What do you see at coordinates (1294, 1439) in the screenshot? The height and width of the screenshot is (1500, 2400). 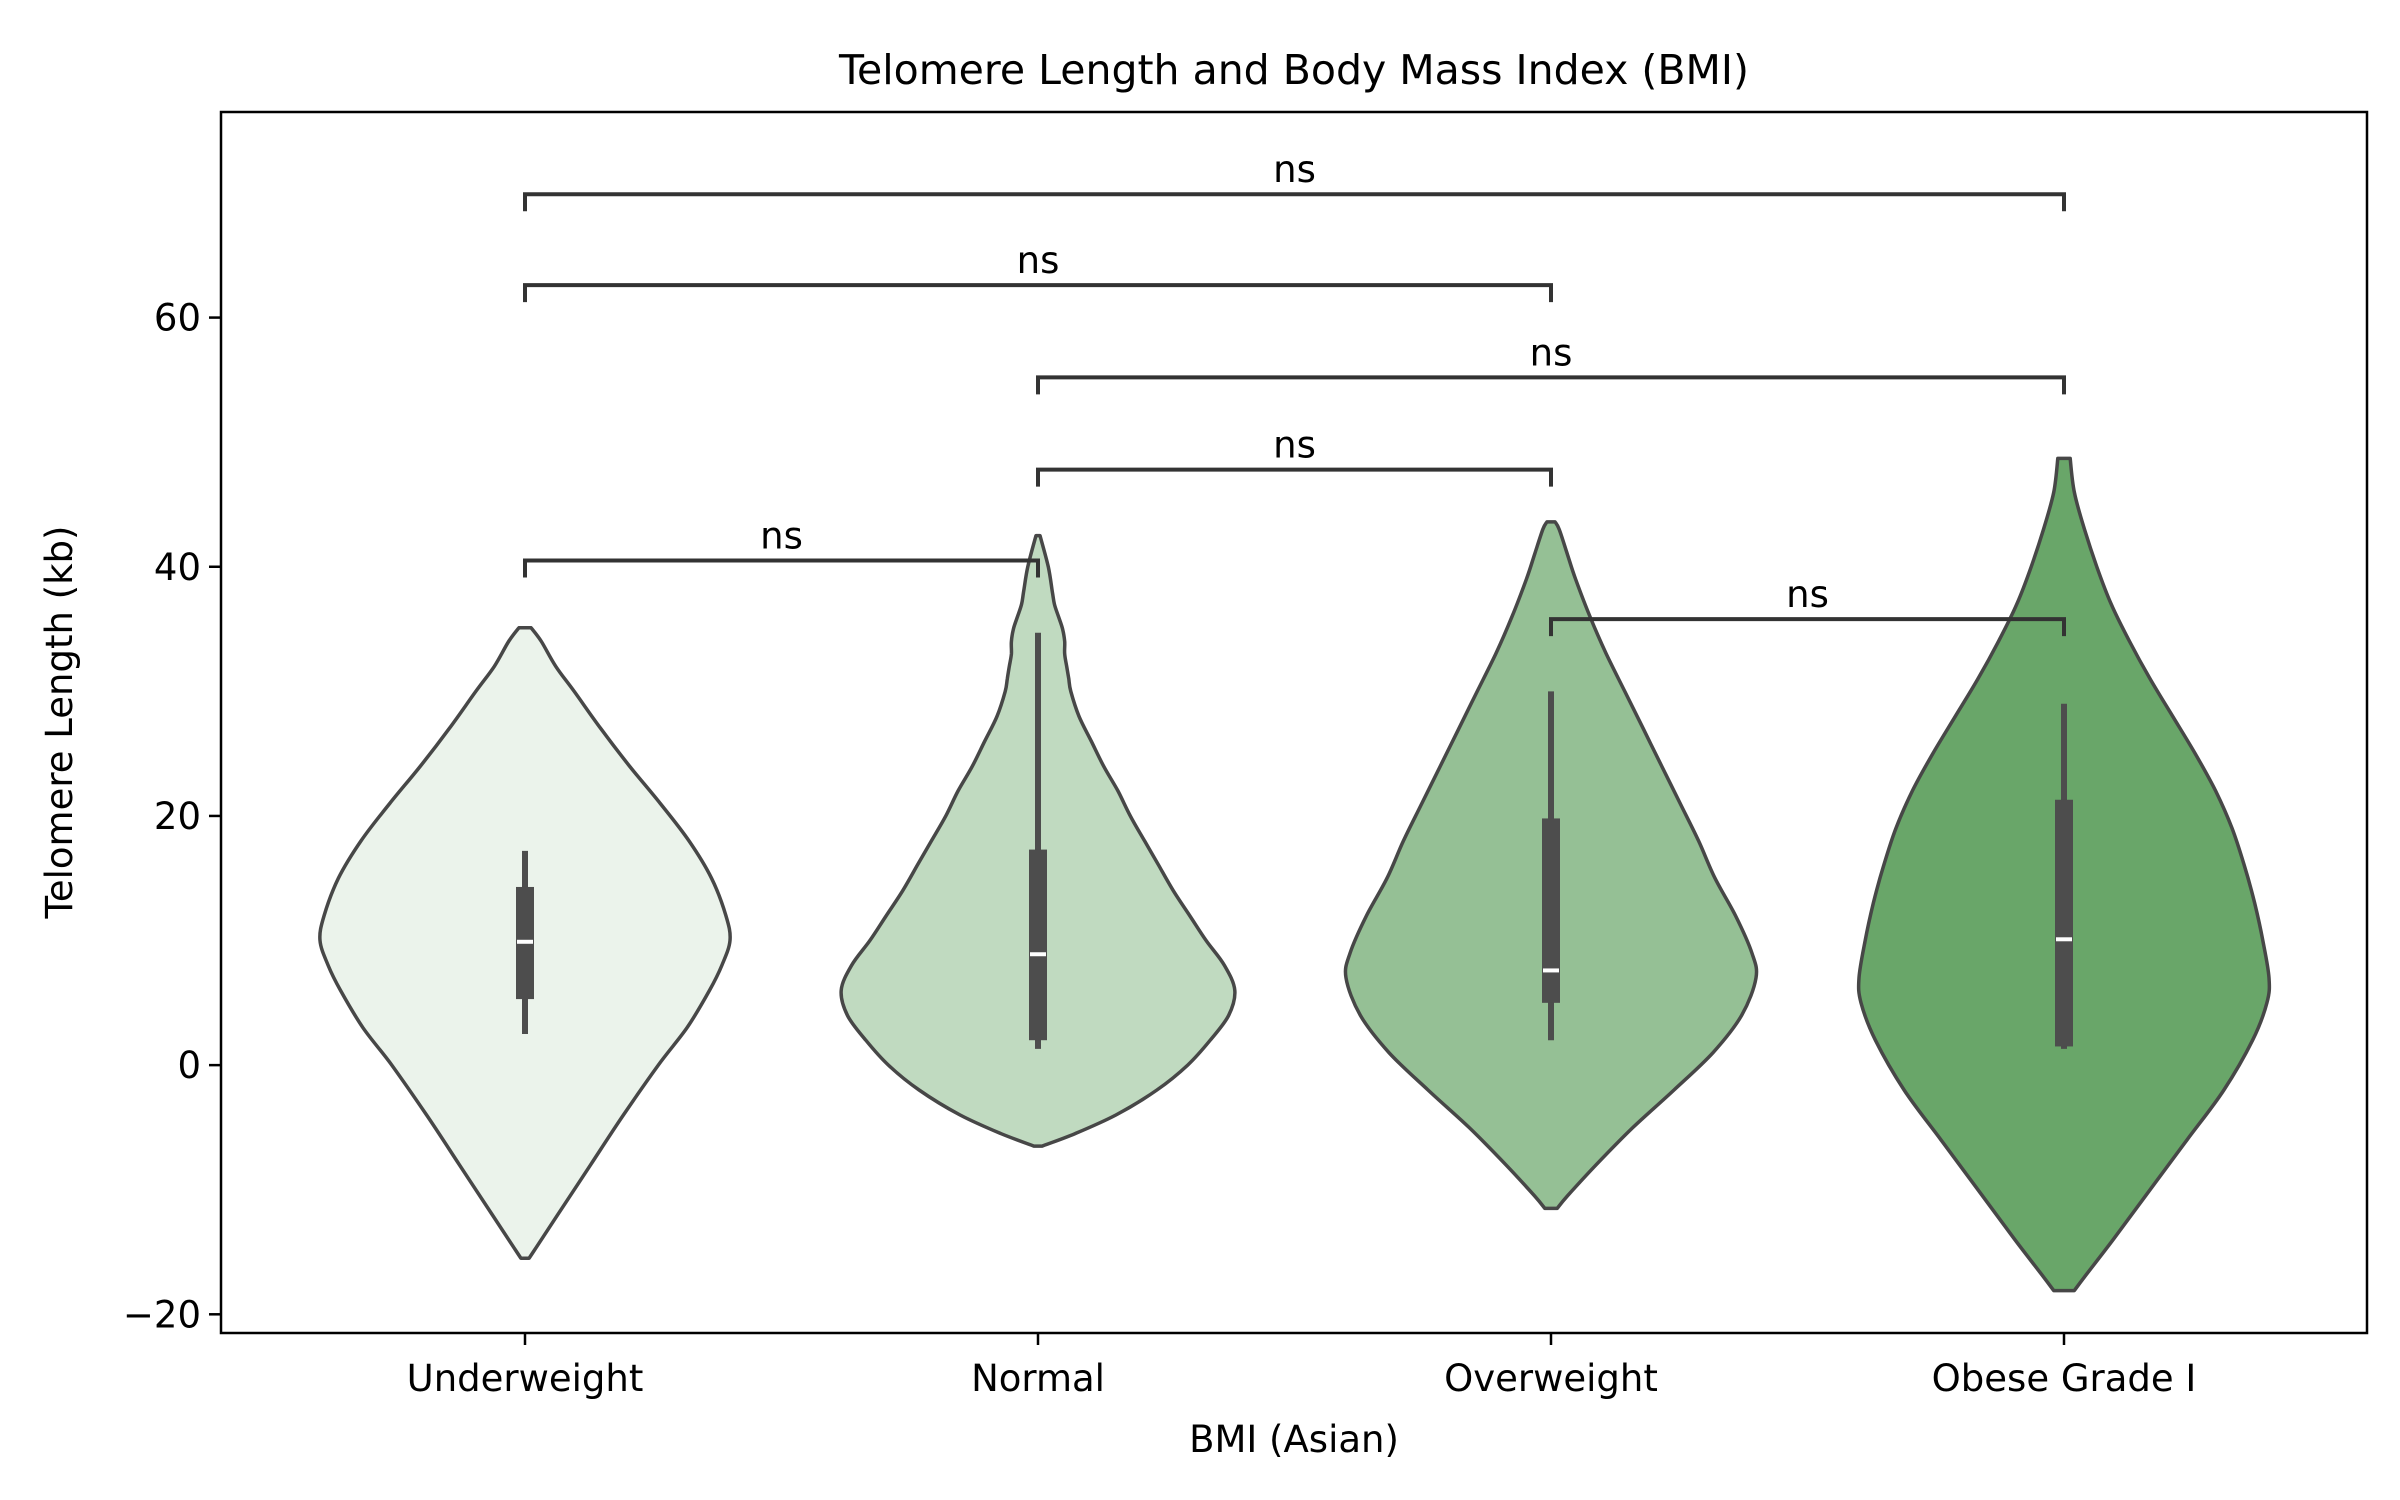 I see `x-axis-label: BMI (Asian)` at bounding box center [1294, 1439].